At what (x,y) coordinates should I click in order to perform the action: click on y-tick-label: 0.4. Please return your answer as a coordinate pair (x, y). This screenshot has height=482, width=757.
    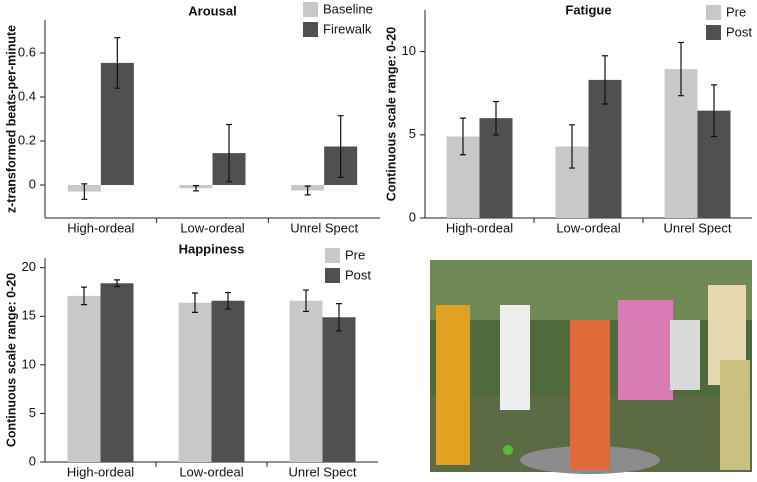
    Looking at the image, I should click on (27, 95).